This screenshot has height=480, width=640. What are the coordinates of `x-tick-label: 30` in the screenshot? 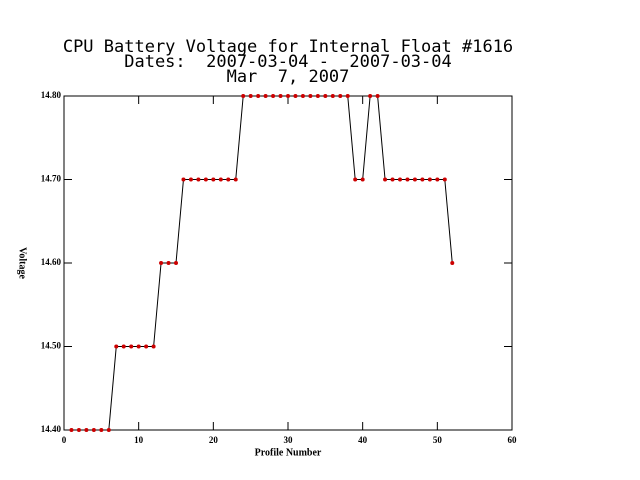 It's located at (289, 440).